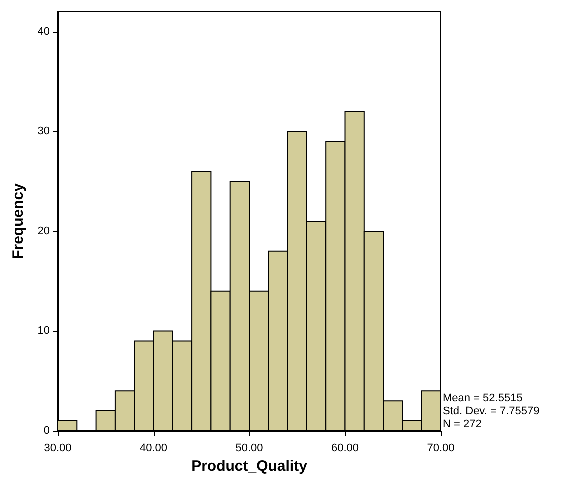 This screenshot has height=486, width=561. What do you see at coordinates (345, 448) in the screenshot?
I see `x-tick-label: 60.00` at bounding box center [345, 448].